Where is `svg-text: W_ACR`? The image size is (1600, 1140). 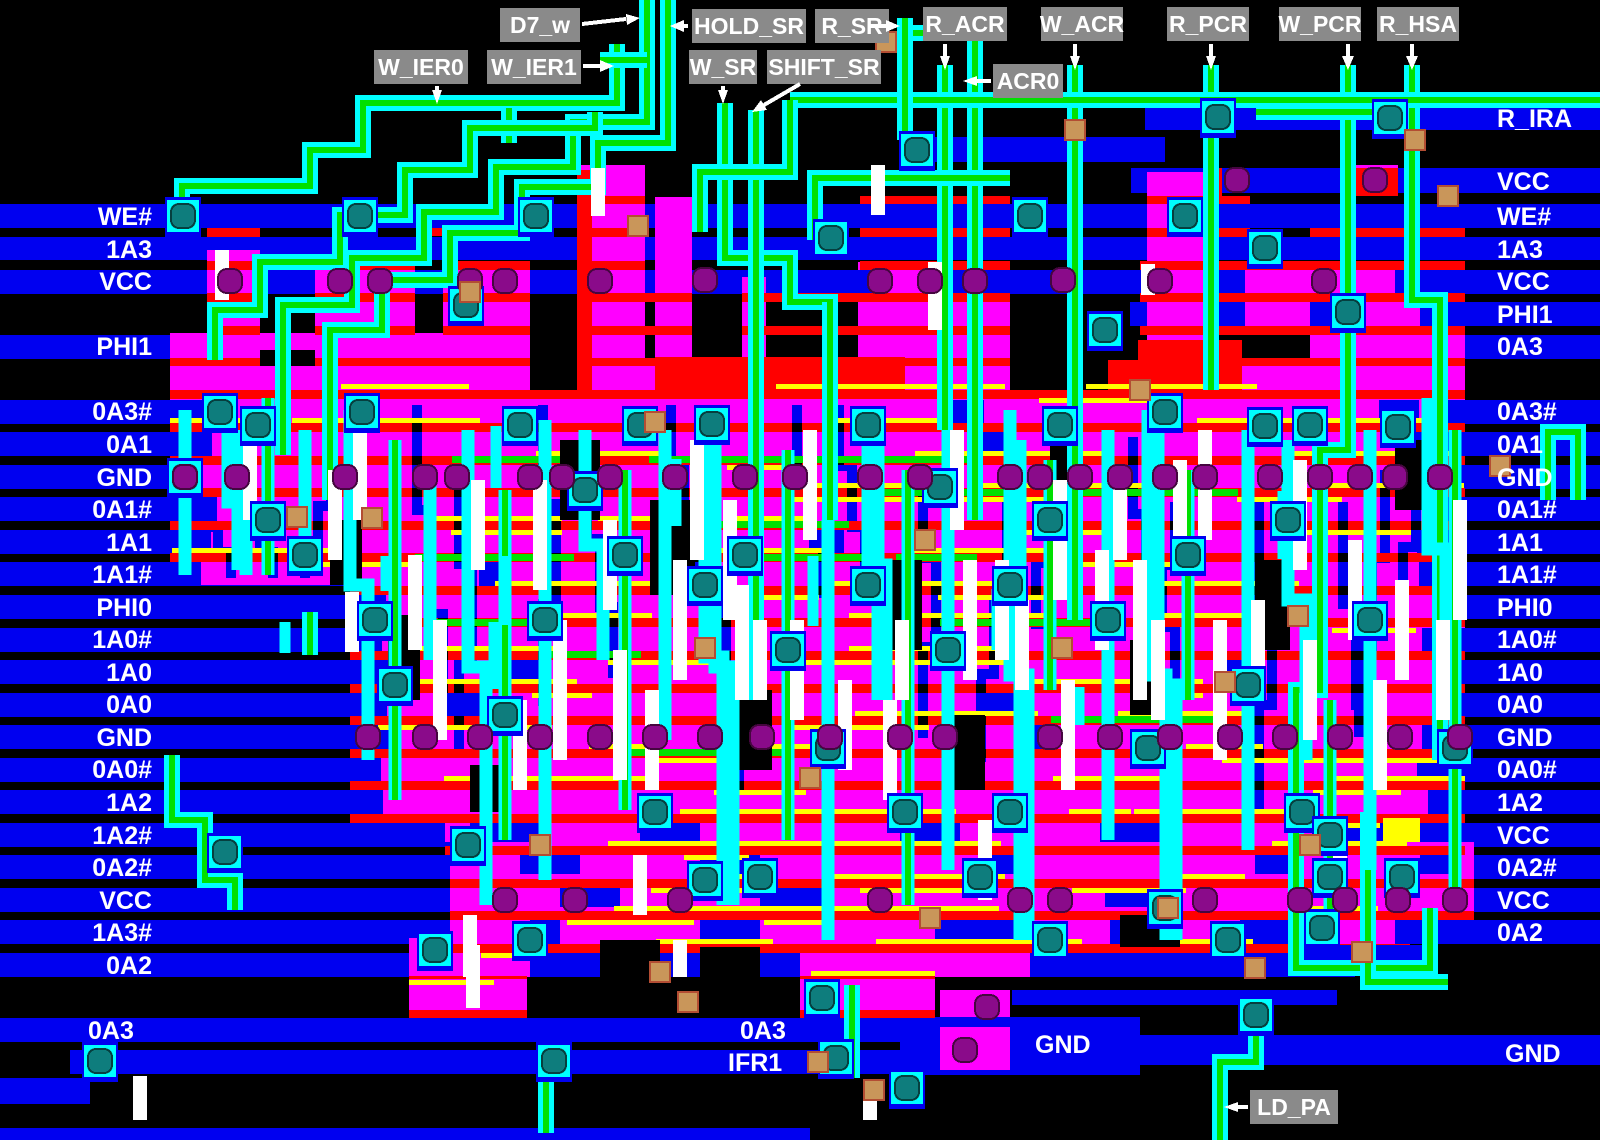 svg-text: W_ACR is located at coordinates (1082, 24).